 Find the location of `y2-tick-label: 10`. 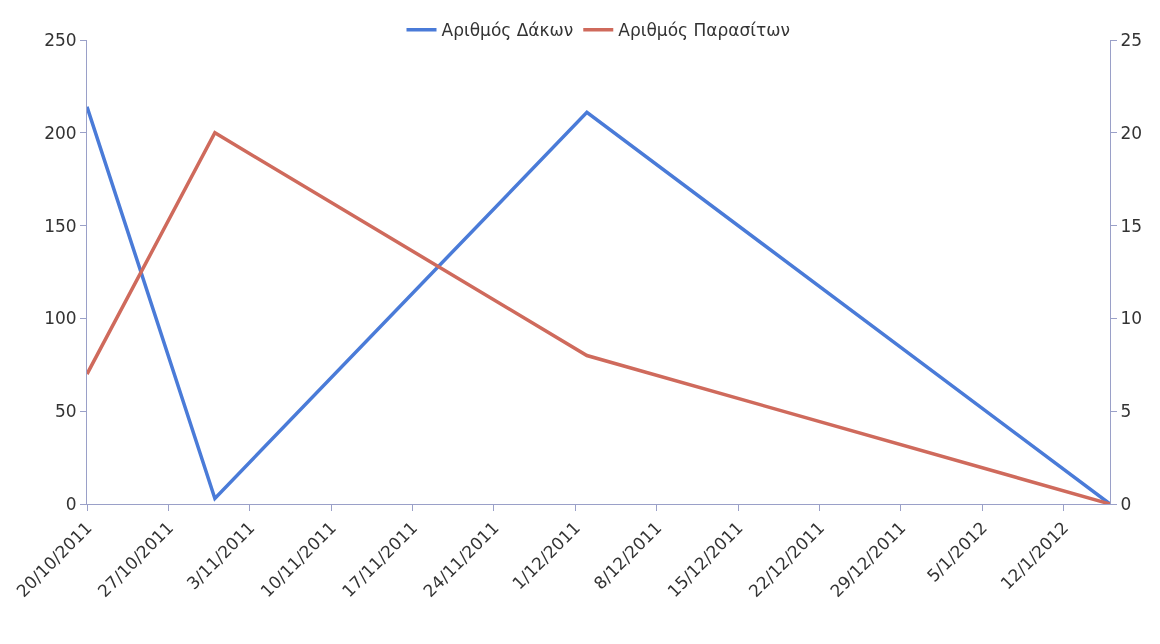

y2-tick-label: 10 is located at coordinates (1131, 318).